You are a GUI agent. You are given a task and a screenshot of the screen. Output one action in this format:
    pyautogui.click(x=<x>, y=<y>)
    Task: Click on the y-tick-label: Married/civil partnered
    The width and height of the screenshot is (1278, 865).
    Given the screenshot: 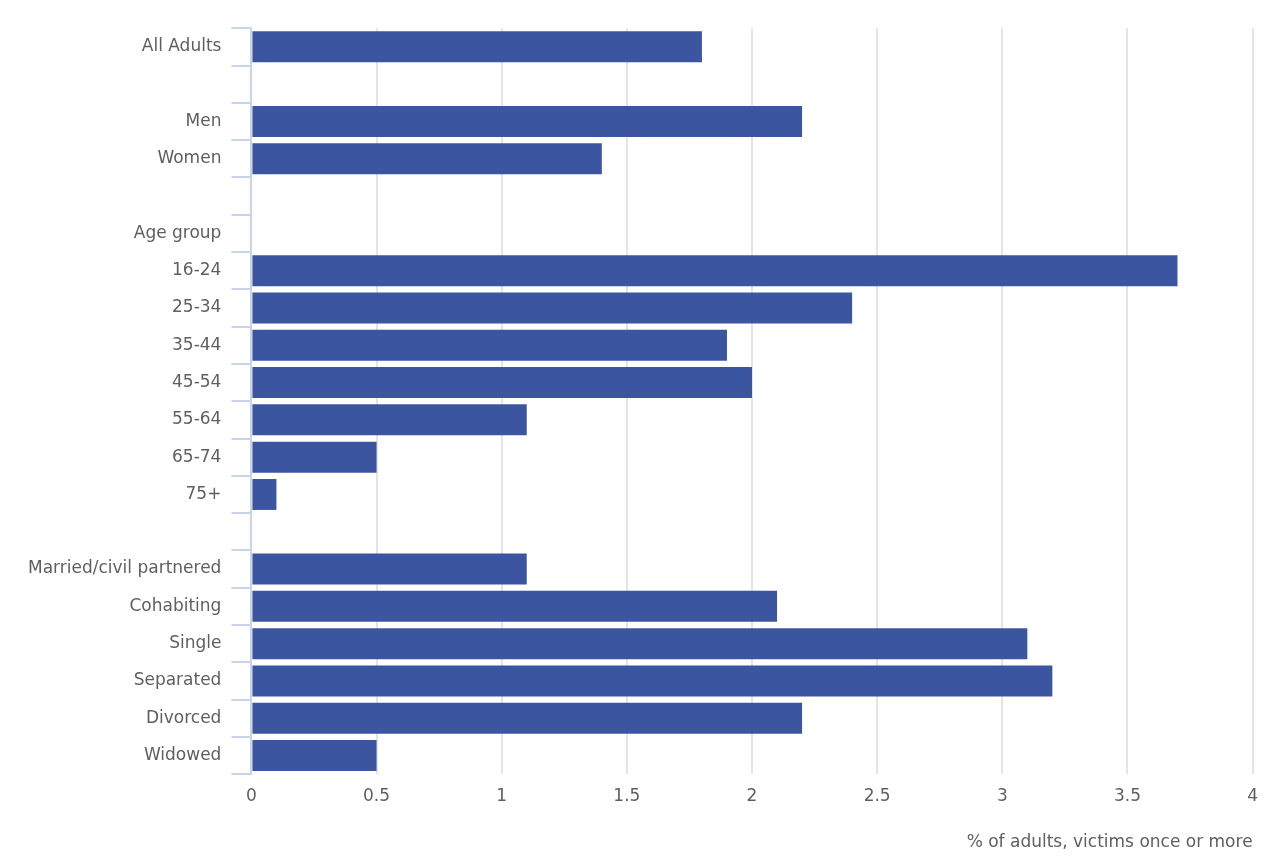 What is the action you would take?
    pyautogui.click(x=124, y=567)
    